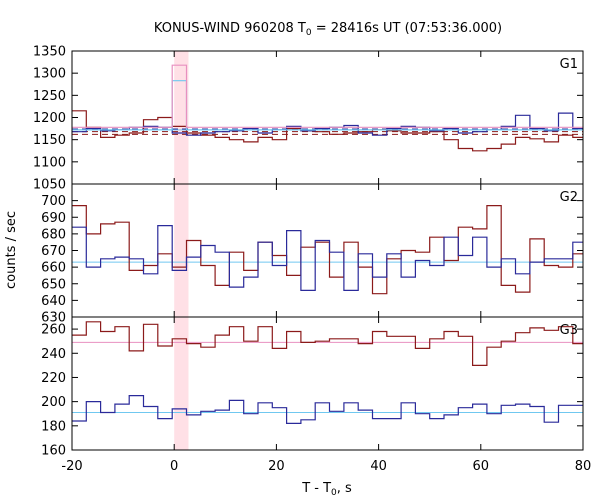  What do you see at coordinates (378, 466) in the screenshot?
I see `x-tick-label: 40` at bounding box center [378, 466].